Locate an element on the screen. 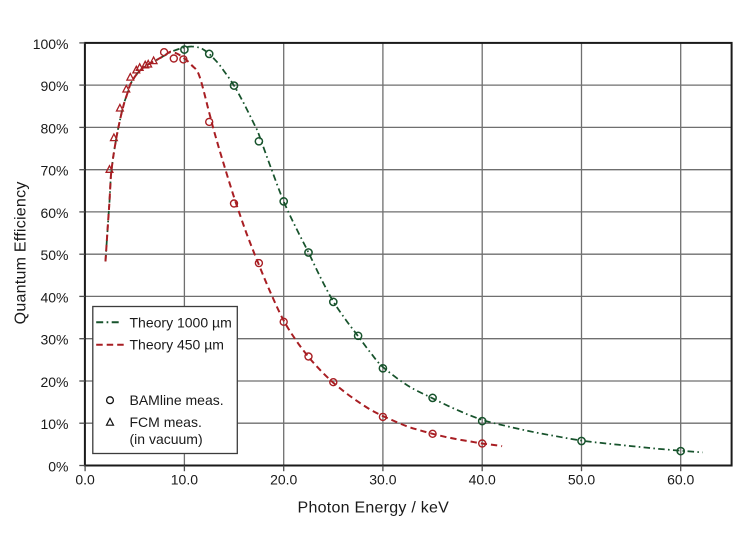  svg-text: 80% is located at coordinates (54, 128).